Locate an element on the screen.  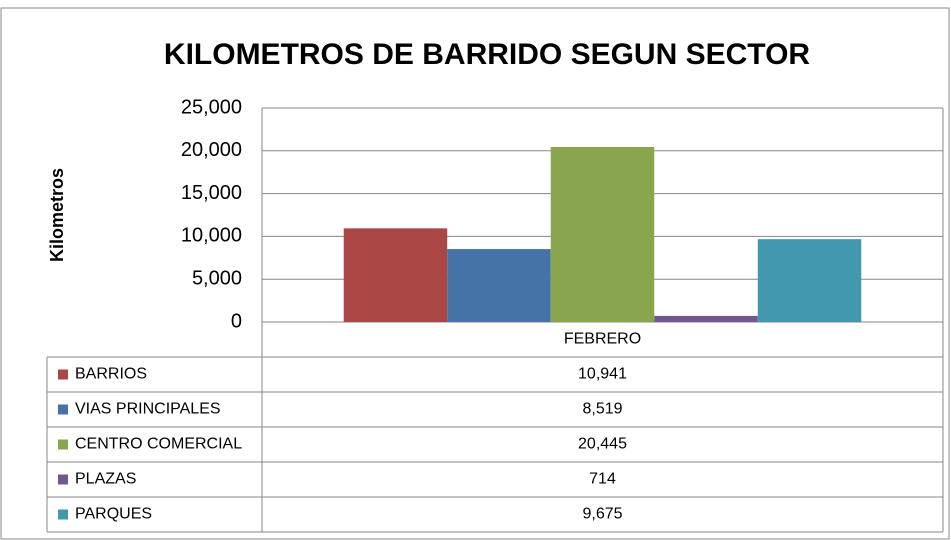
table-value: 20,445 is located at coordinates (602, 444).